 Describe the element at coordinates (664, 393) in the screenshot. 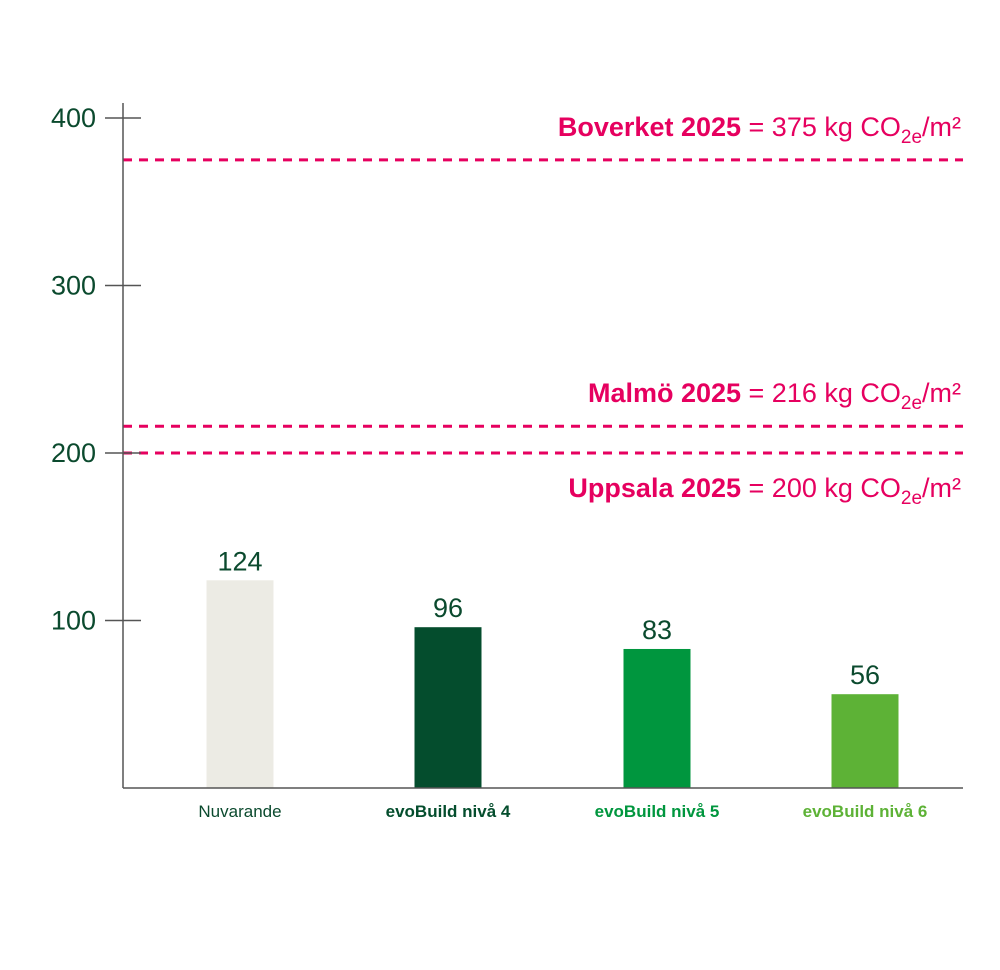

I see `reference-name: Malmö 2025` at that location.